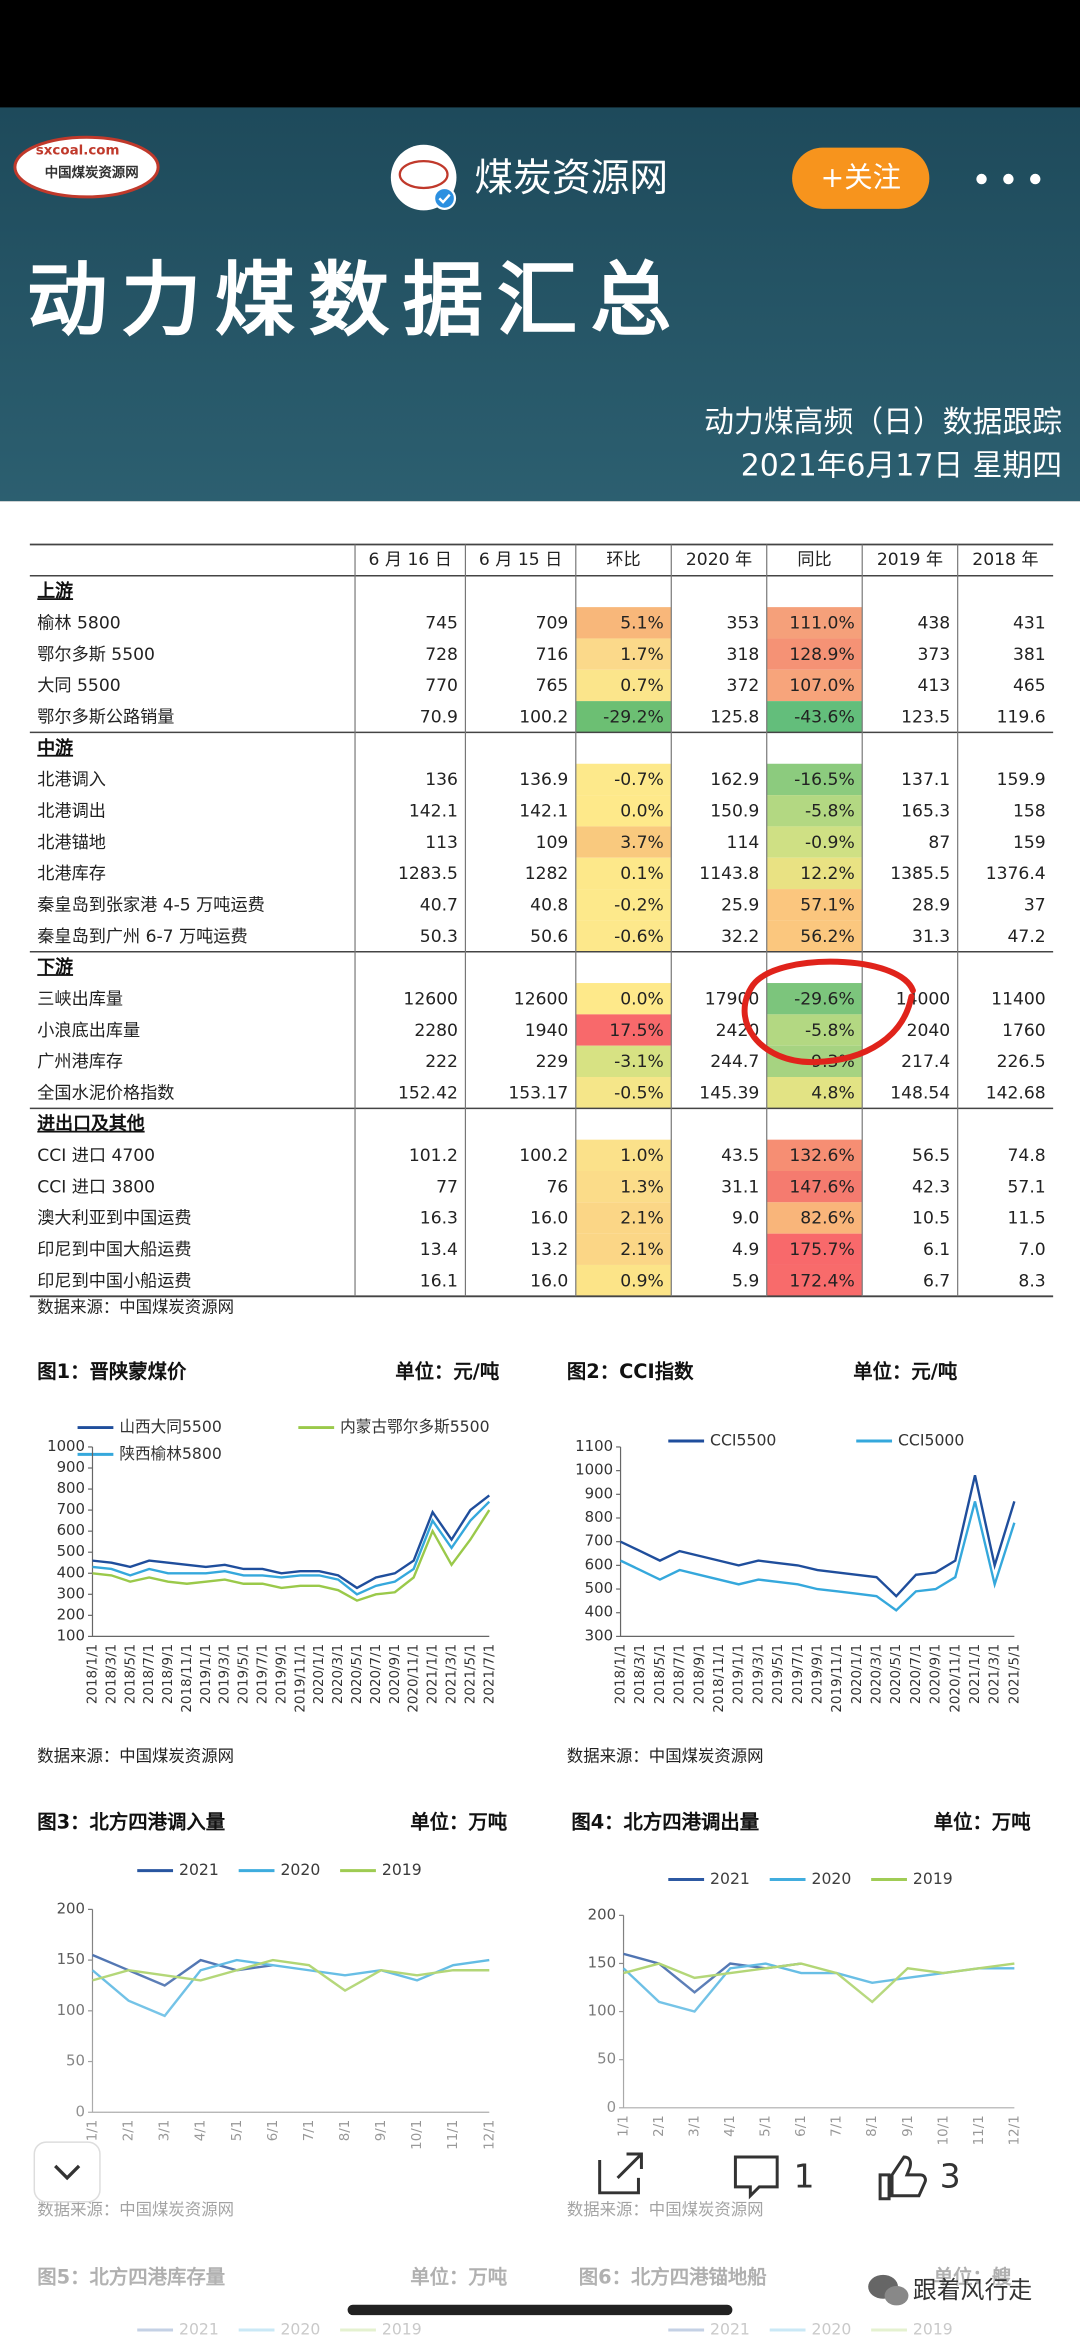 The image size is (1080, 2339). I want to click on table-cell: 123.5, so click(925, 718).